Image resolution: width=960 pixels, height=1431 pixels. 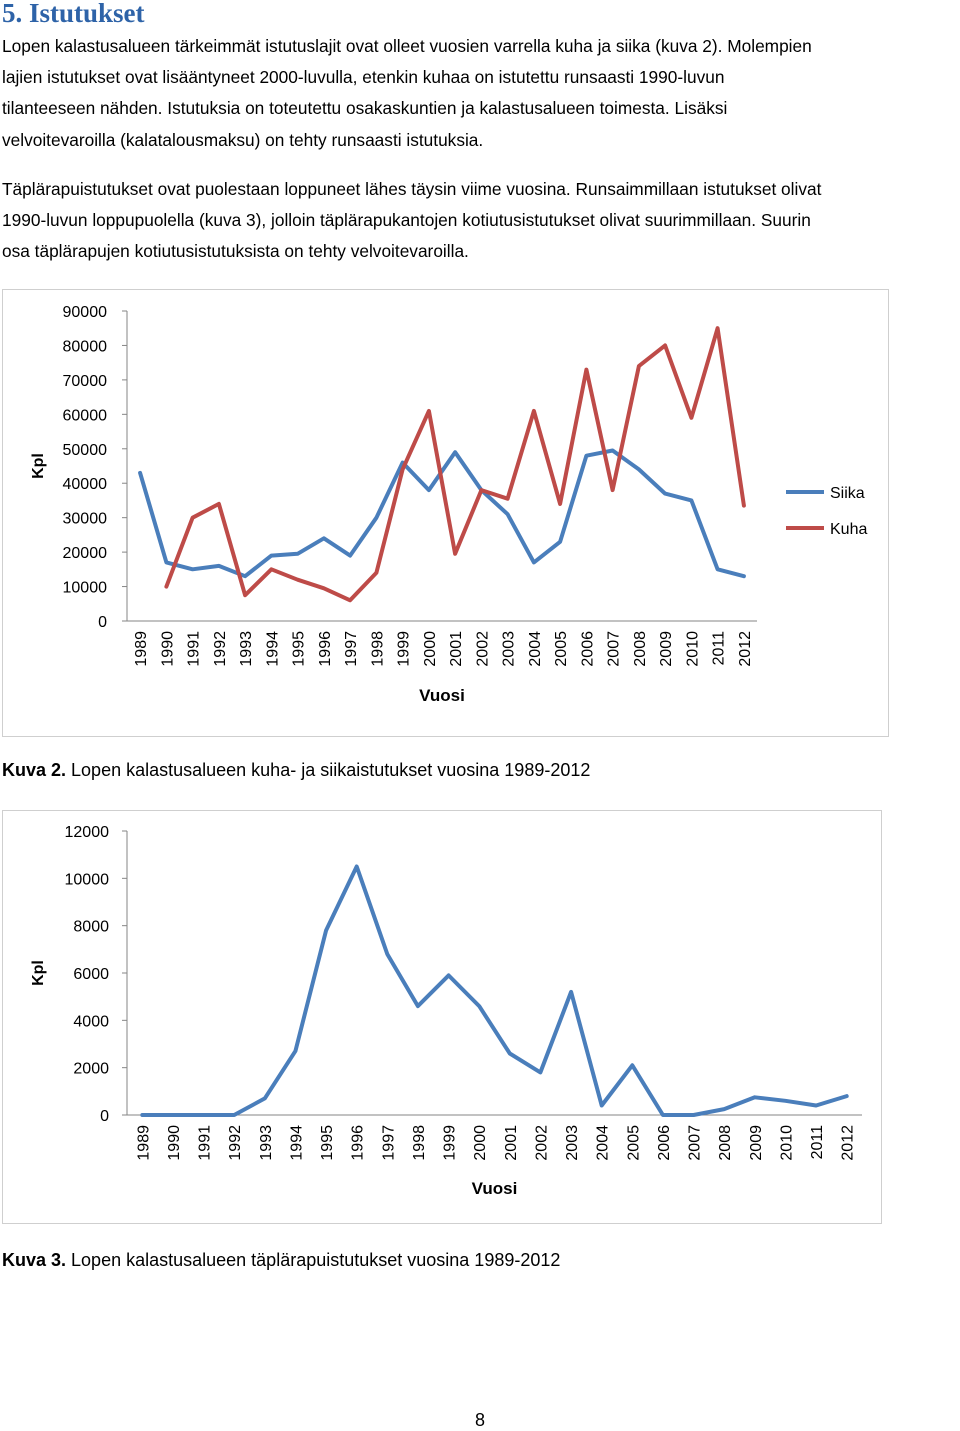 I want to click on y-tick-label: 50000, so click(x=85, y=450).